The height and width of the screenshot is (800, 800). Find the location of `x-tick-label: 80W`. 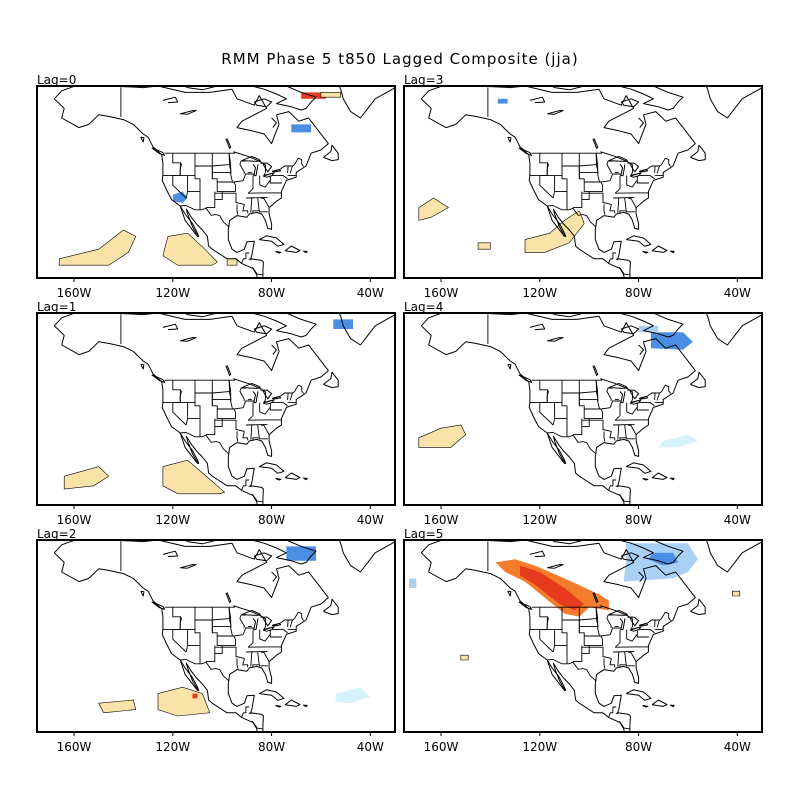

x-tick-label: 80W is located at coordinates (638, 747).